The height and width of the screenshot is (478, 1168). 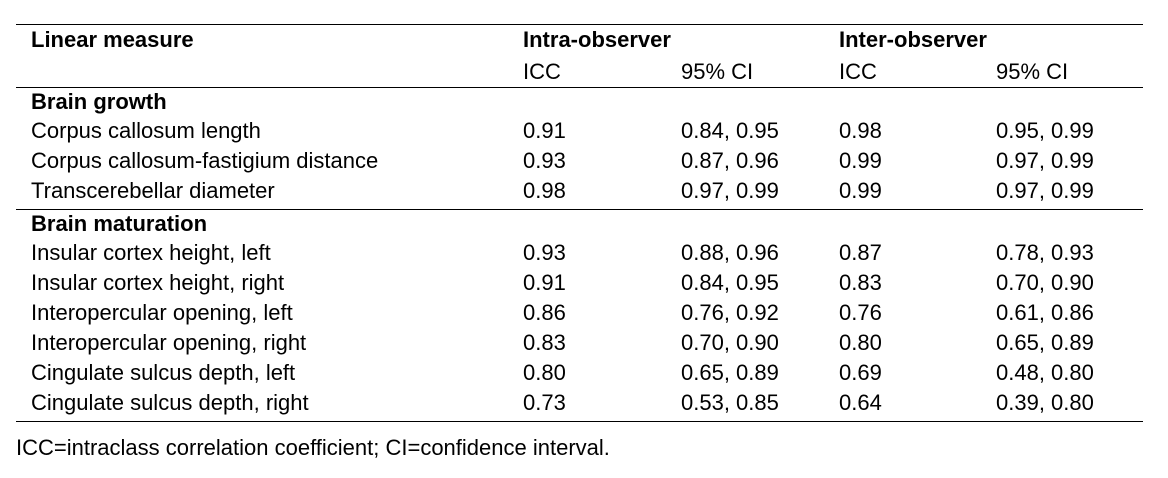 What do you see at coordinates (112, 39) in the screenshot?
I see `header-linear-measure: Linear measure` at bounding box center [112, 39].